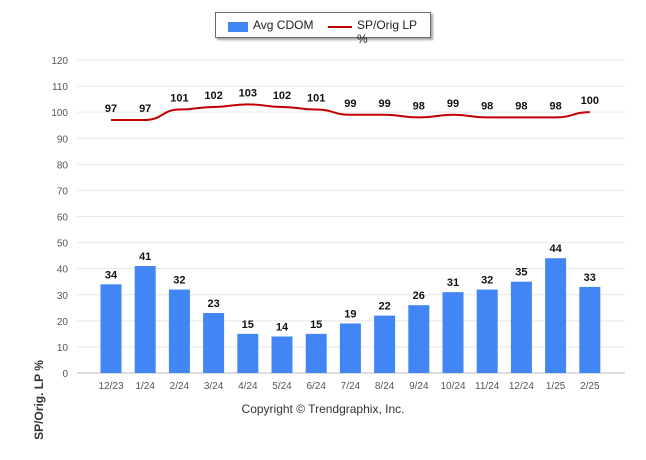 This screenshot has width=646, height=460. Describe the element at coordinates (282, 327) in the screenshot. I see `bar-data-label: 14` at that location.